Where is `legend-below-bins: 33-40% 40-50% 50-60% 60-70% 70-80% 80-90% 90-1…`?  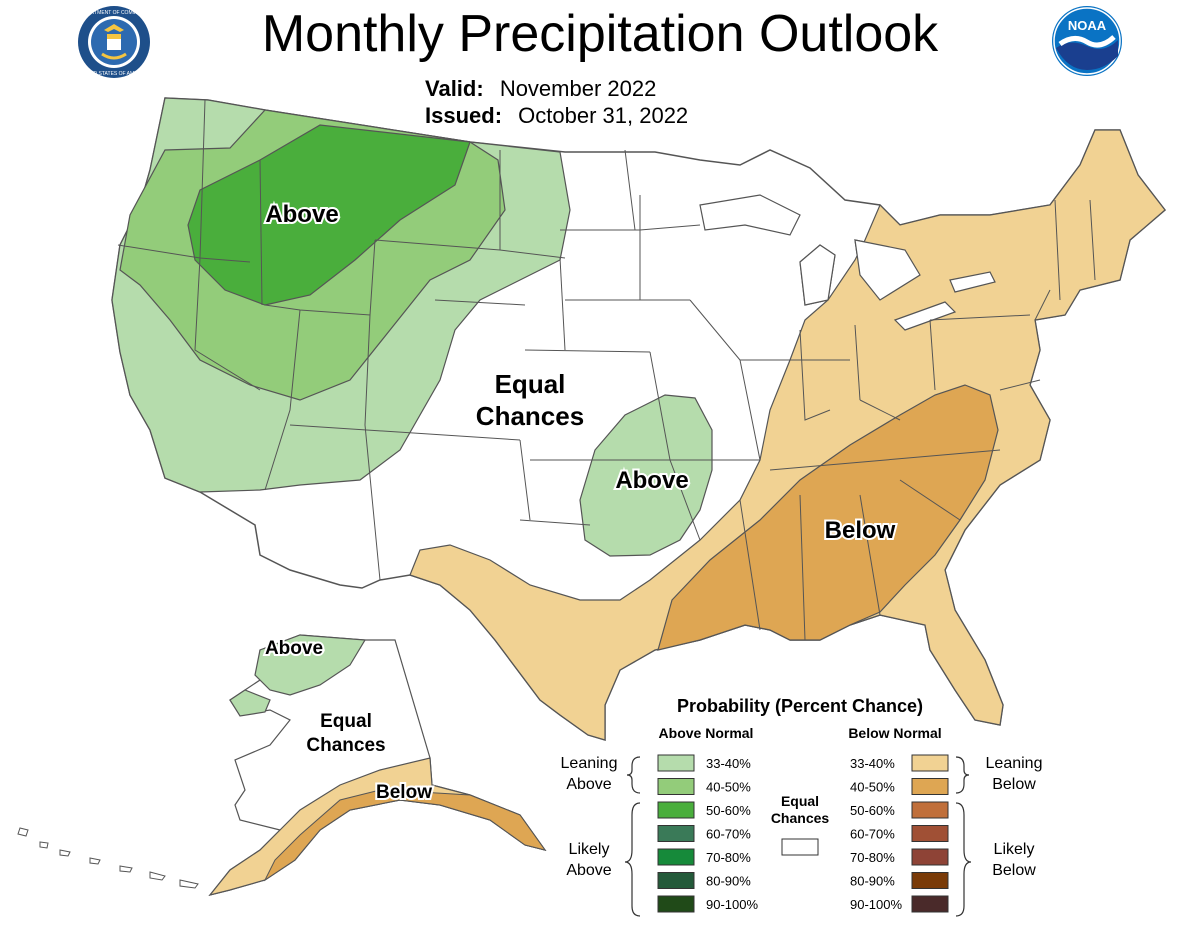 legend-below-bins: 33-40% 40-50% 50-60% 60-70% 70-80% 80-90% 90-1… is located at coordinates (899, 833).